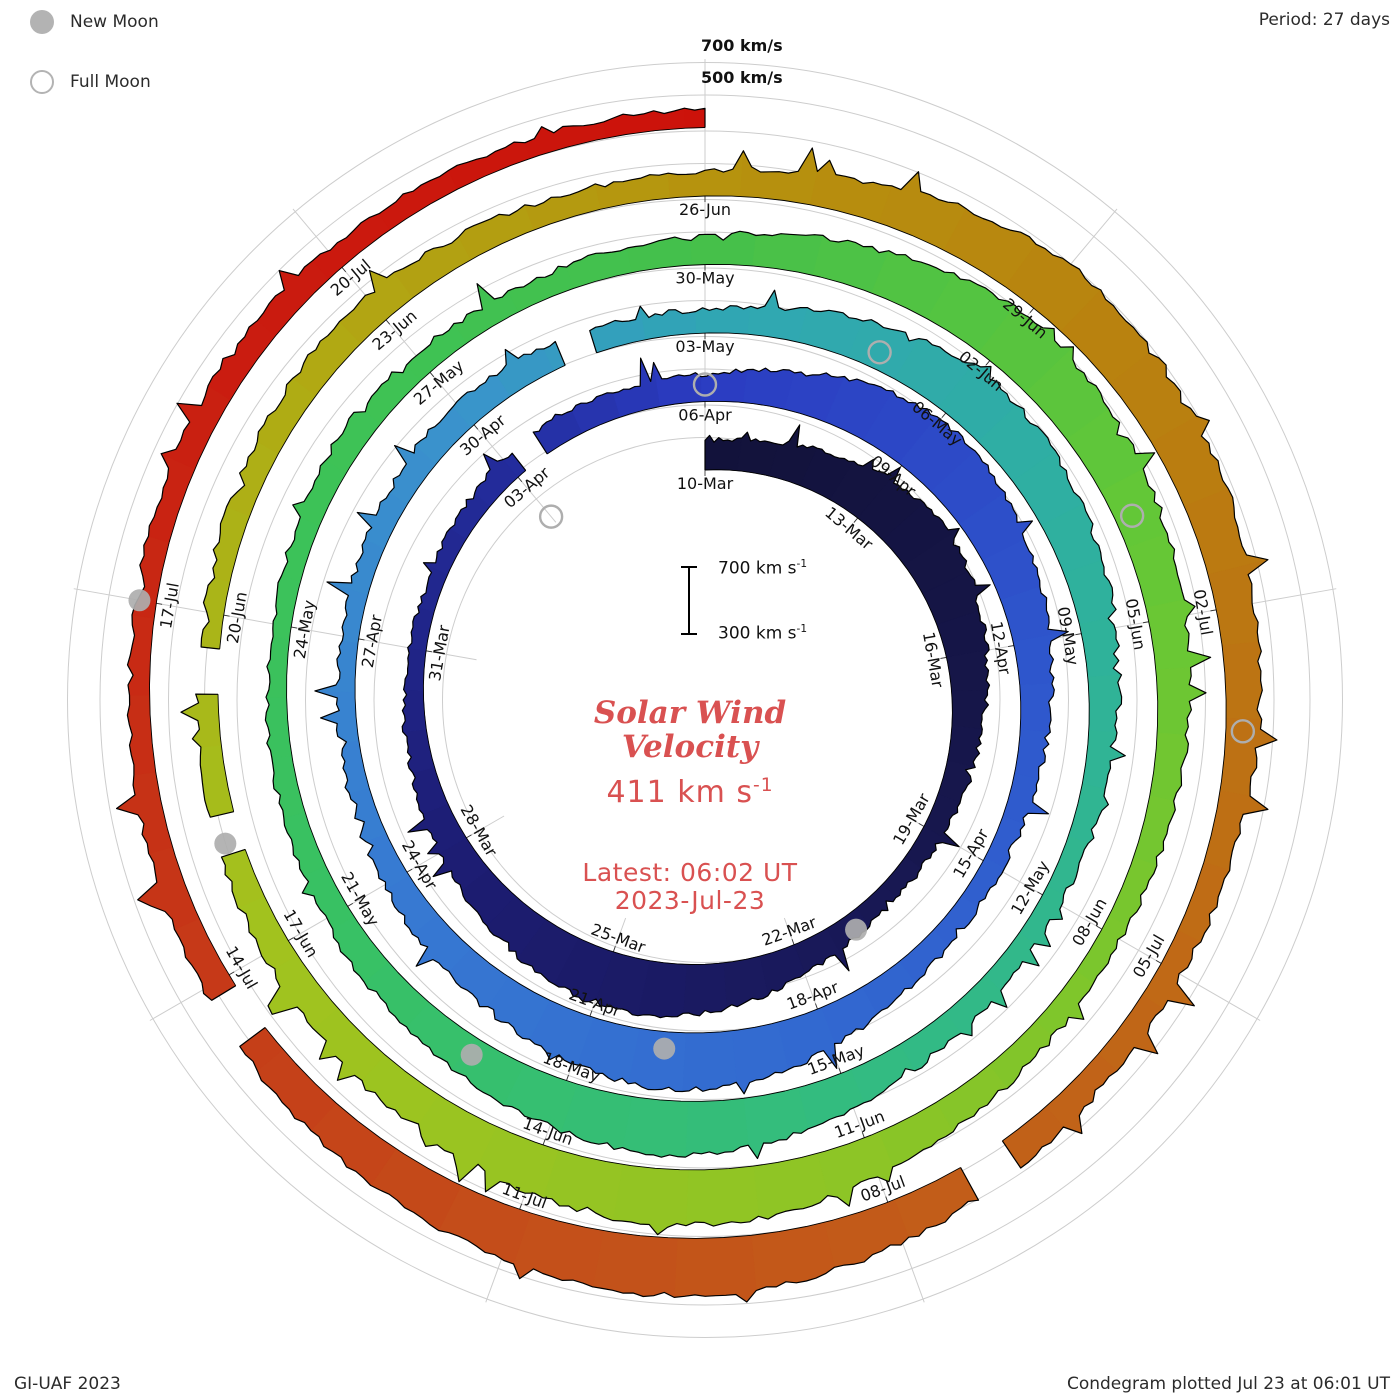 Image resolution: width=1400 pixels, height=1400 pixels. I want to click on latest-time-line: Latest: 06:02 UT, so click(690, 872).